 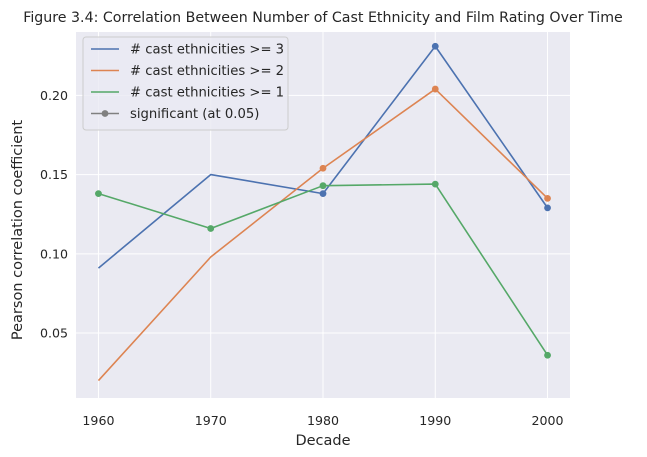 I want to click on legend-label-2: # cast ethnicities >= 2, so click(x=207, y=71).